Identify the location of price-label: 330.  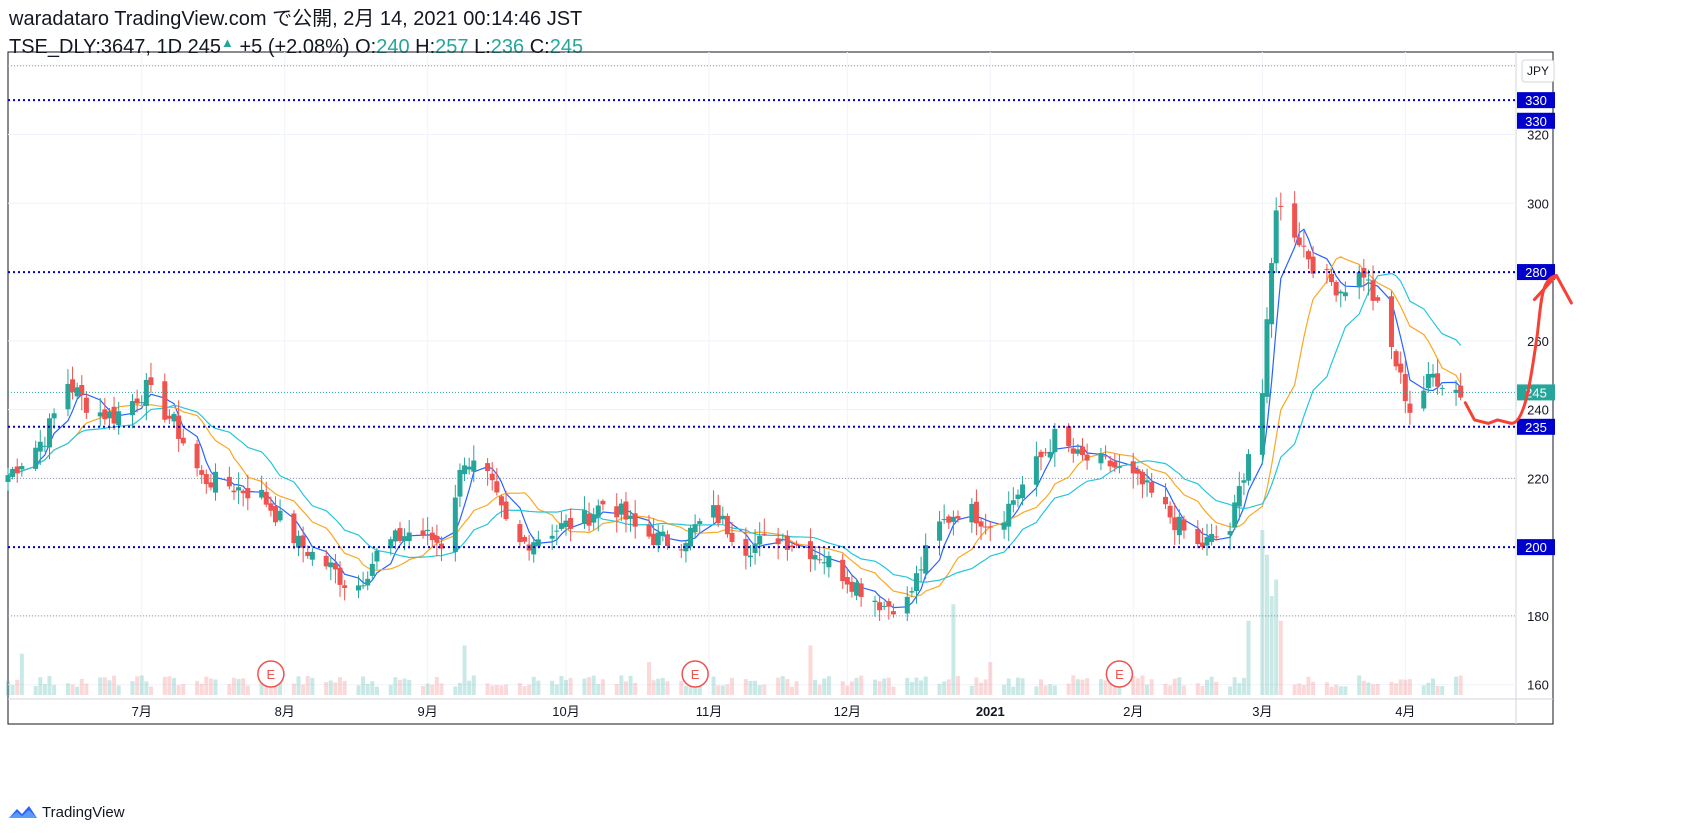
(1536, 121).